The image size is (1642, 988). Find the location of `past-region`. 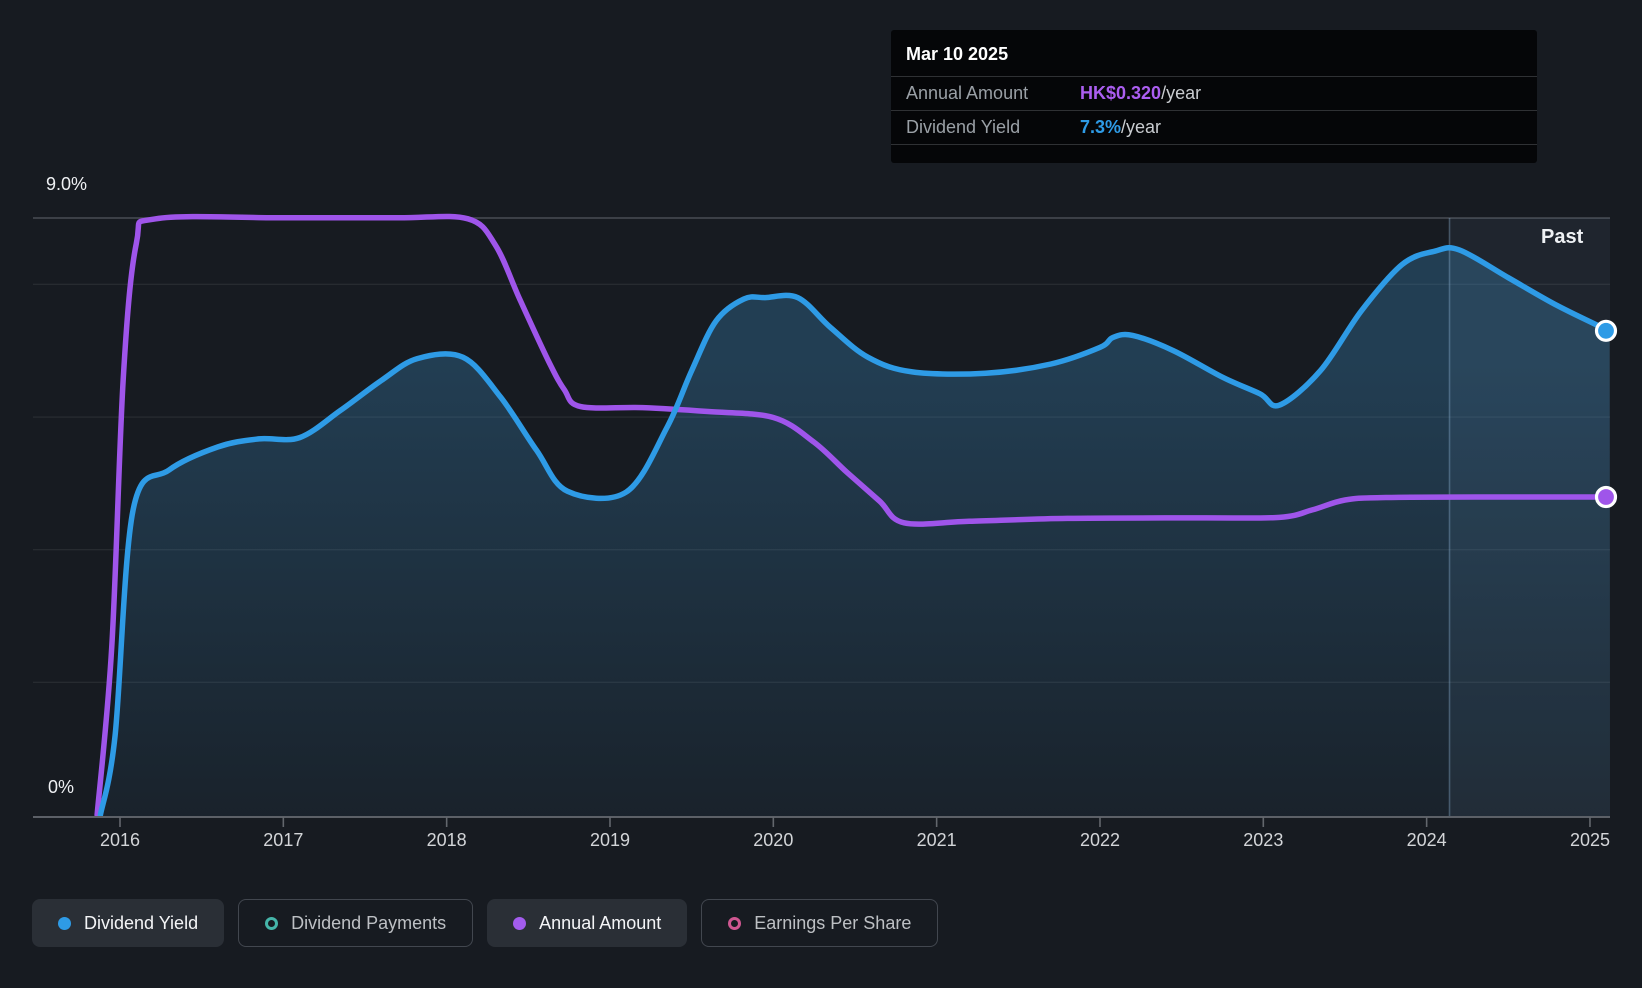

past-region is located at coordinates (1529, 517).